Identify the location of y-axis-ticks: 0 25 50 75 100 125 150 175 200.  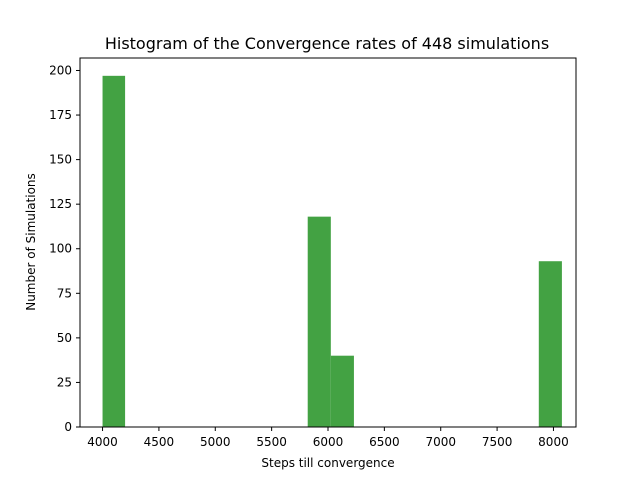
(64, 248).